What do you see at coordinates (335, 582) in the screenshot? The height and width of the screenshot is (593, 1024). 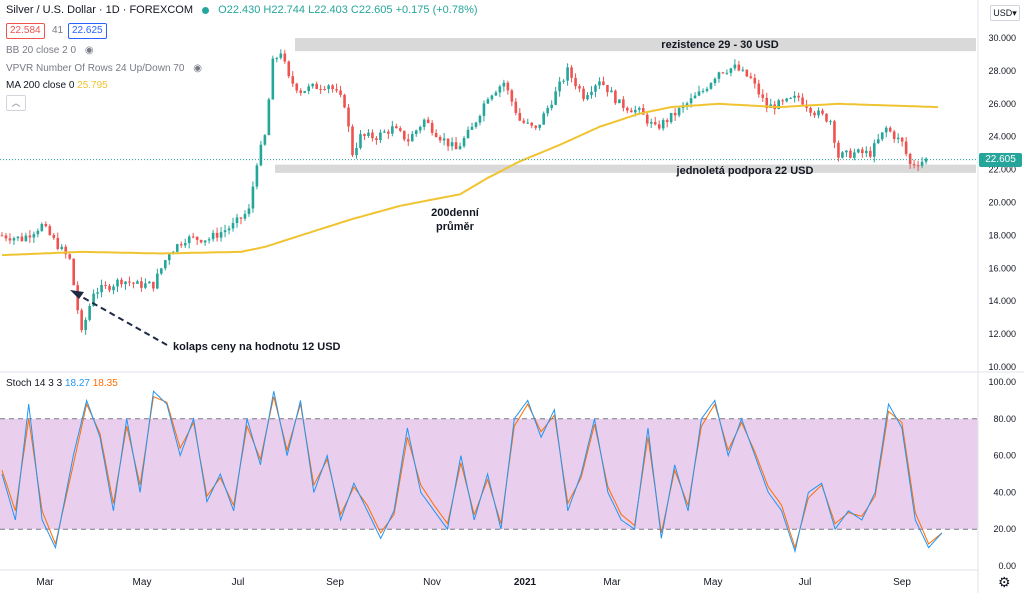 I see `time-tick-label: Sep` at bounding box center [335, 582].